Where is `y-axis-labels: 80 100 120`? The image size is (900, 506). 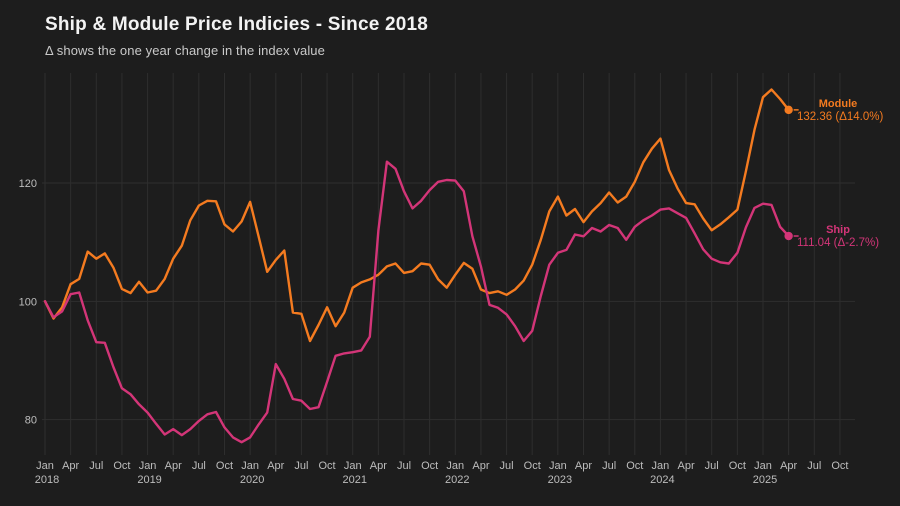
y-axis-labels: 80 100 120 is located at coordinates (28, 302).